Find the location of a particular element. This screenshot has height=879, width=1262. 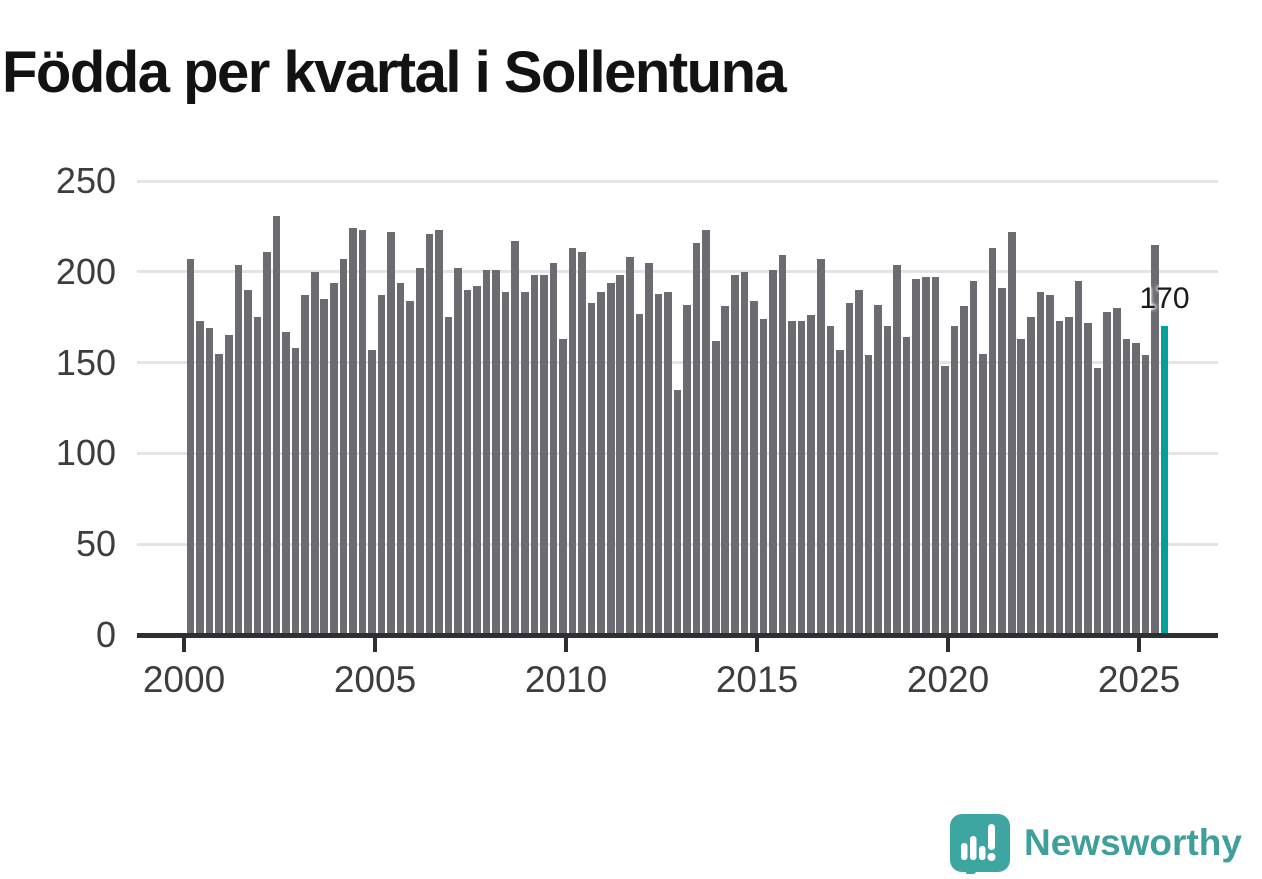

x-axis-line is located at coordinates (677, 635).